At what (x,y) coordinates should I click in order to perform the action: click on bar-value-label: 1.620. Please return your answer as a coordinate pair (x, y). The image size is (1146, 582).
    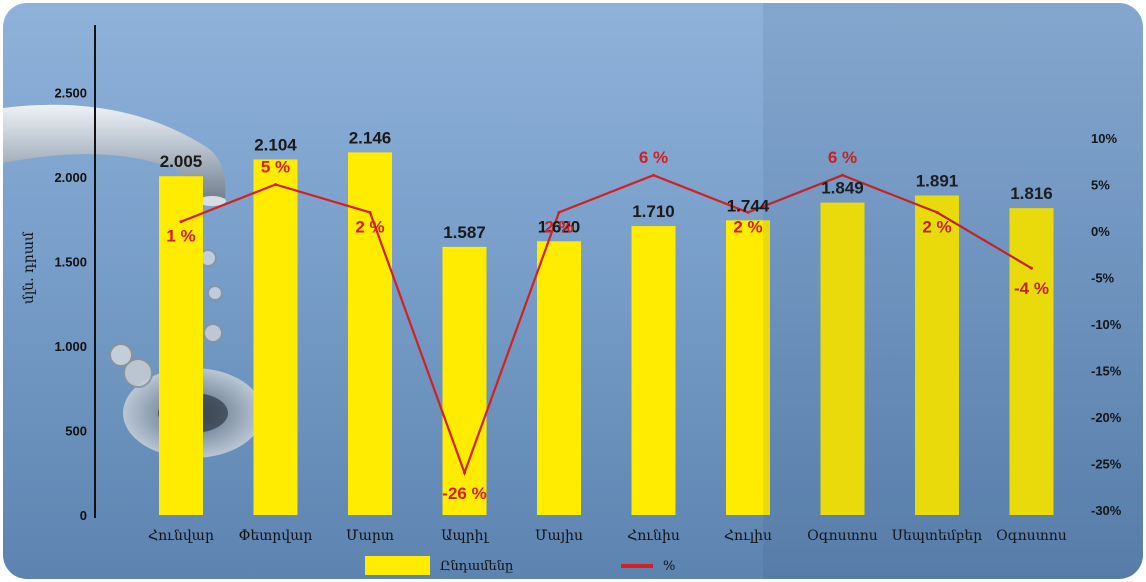
    Looking at the image, I should click on (559, 226).